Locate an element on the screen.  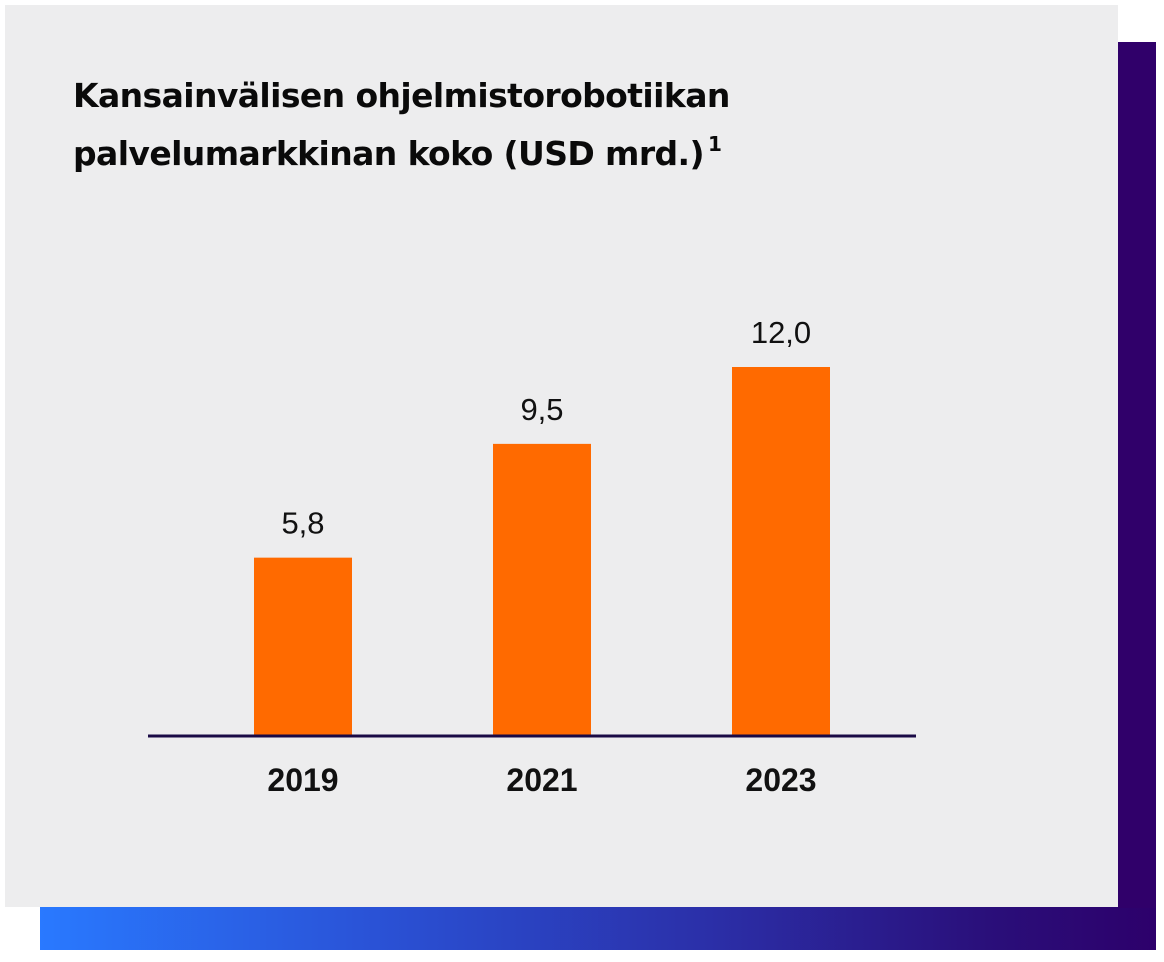
value-label-2019: 5,8 is located at coordinates (302, 523).